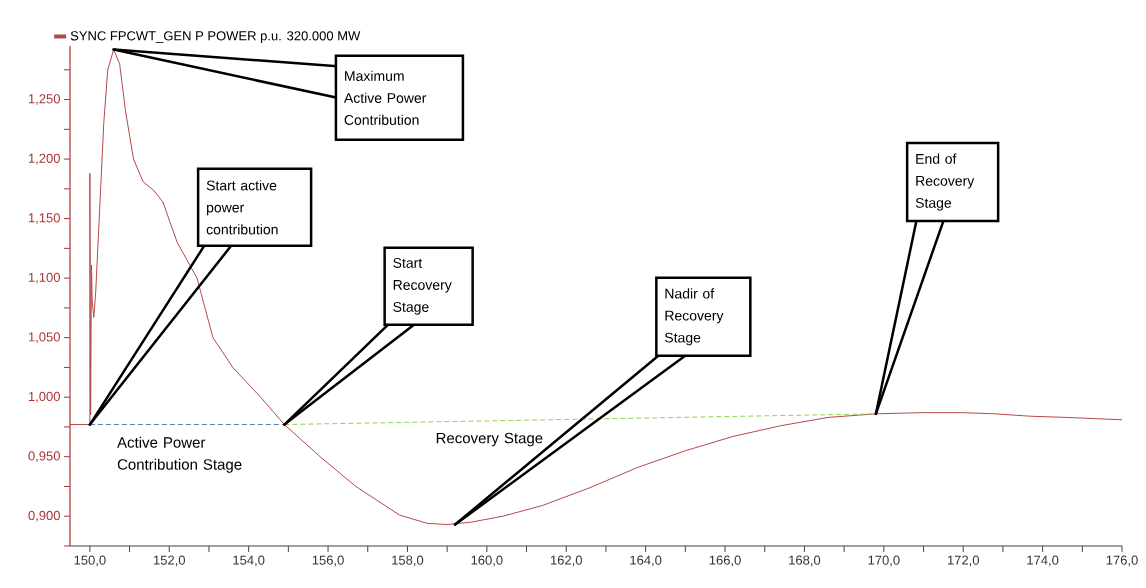  What do you see at coordinates (385, 97) in the screenshot?
I see `annotation: Maximum Active Power Contribution` at bounding box center [385, 97].